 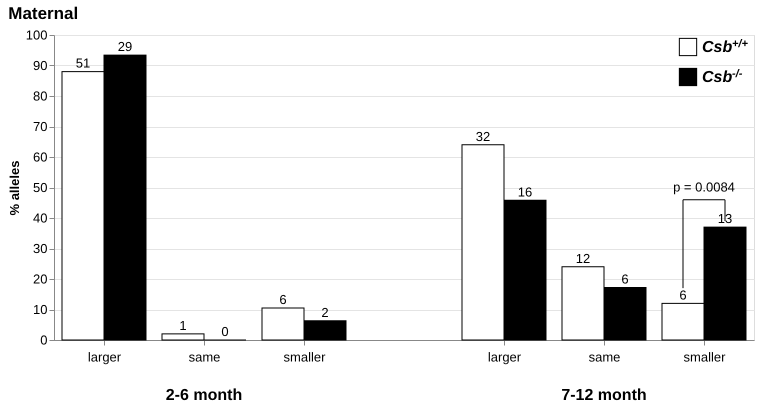 I want to click on text: 2-6 month, so click(x=204, y=395).